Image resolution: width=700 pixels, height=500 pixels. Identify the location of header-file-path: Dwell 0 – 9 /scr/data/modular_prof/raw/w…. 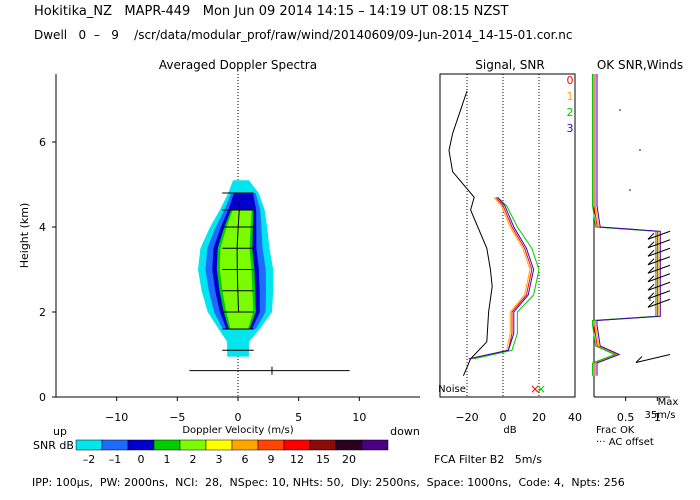
(303, 35).